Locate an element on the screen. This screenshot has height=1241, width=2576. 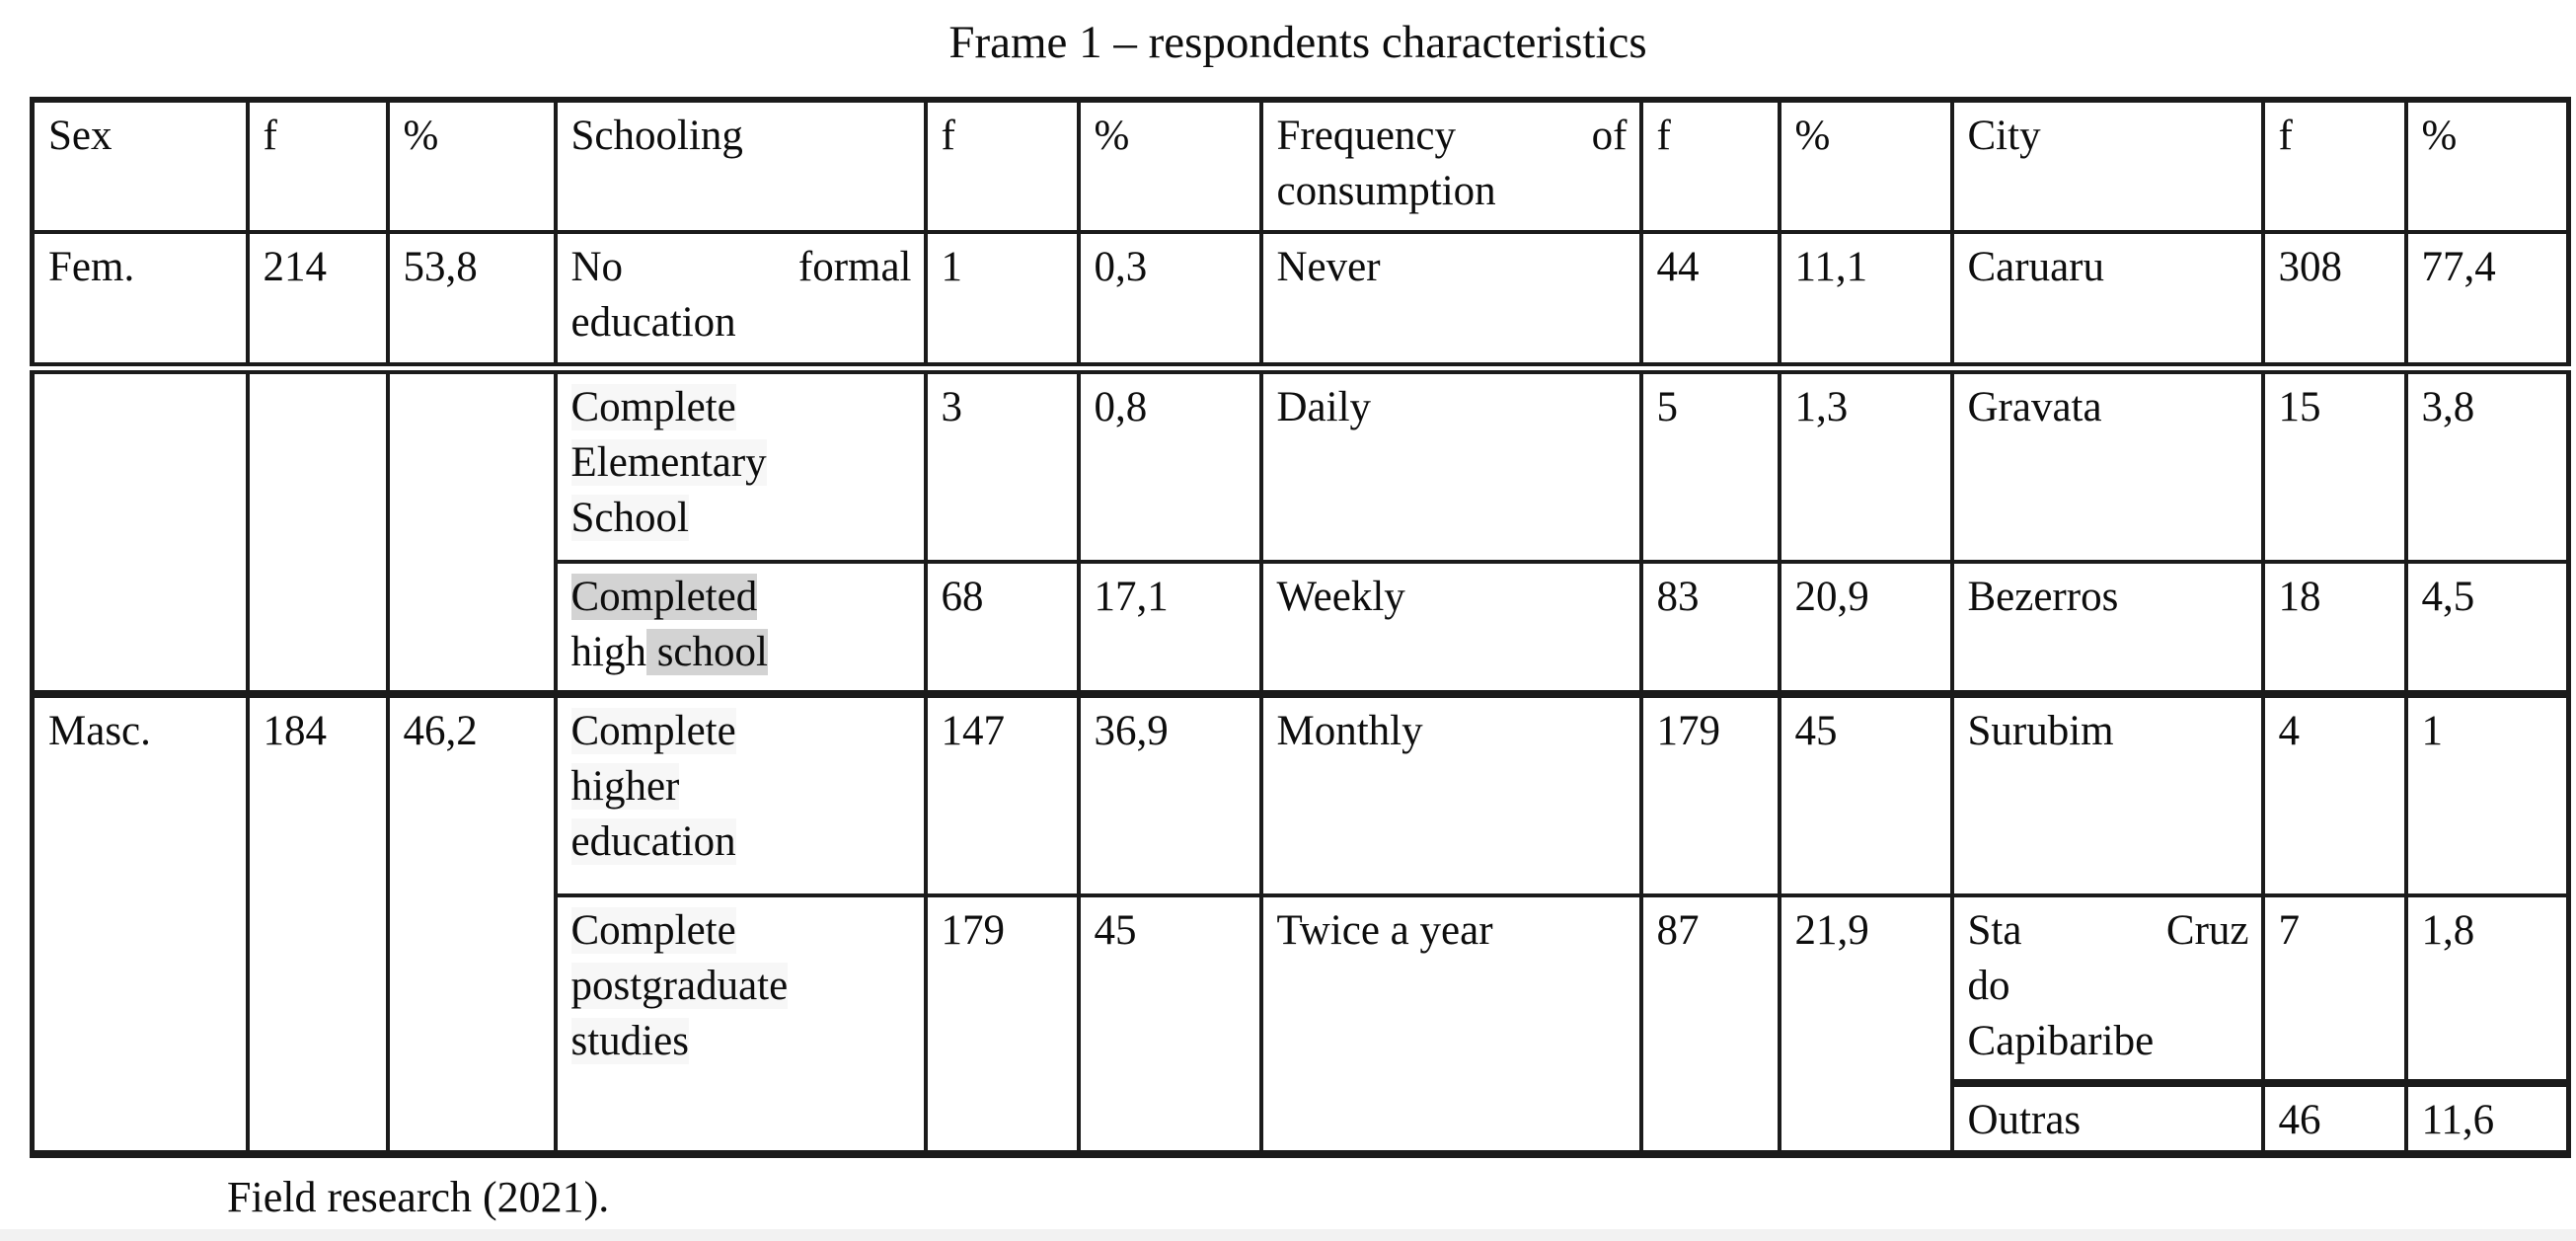
text-line: Elementary is located at coordinates (741, 463).